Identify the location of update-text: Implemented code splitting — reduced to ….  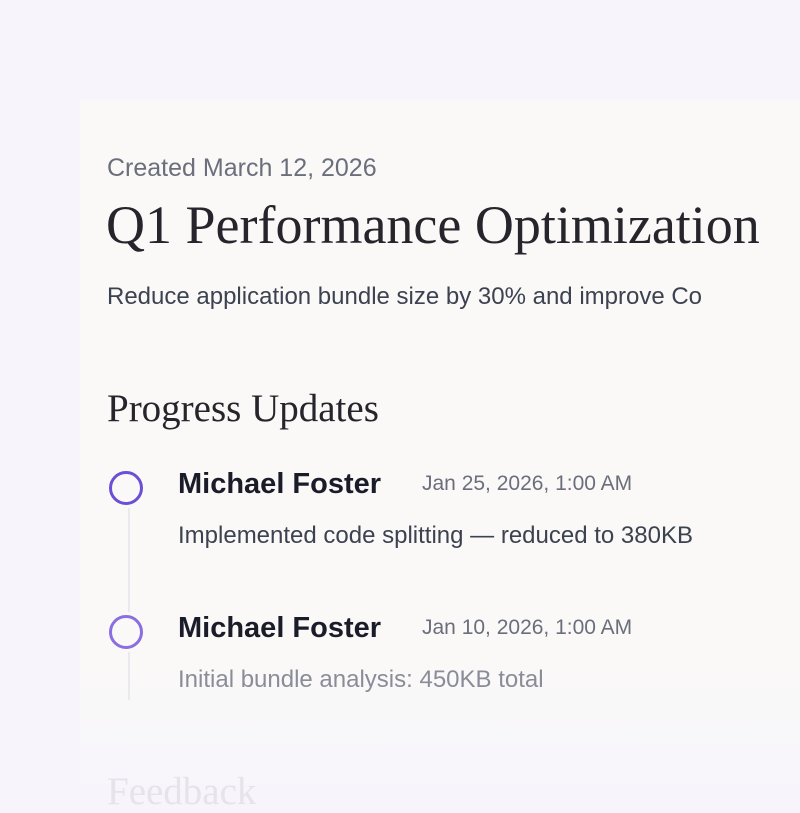
(435, 535).